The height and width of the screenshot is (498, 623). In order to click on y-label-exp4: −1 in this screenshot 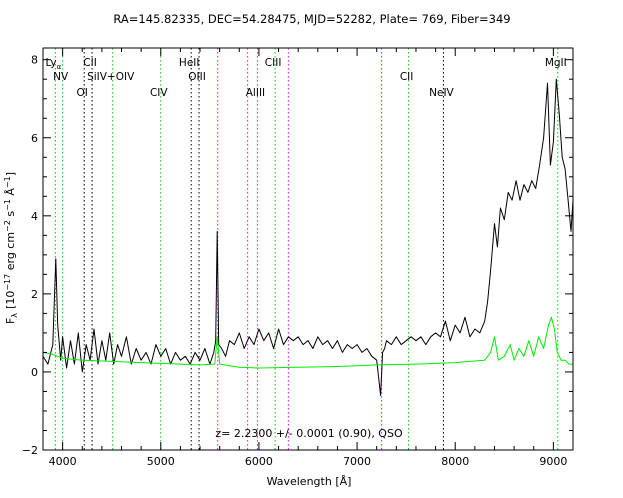, I will do `click(7, 182)`.